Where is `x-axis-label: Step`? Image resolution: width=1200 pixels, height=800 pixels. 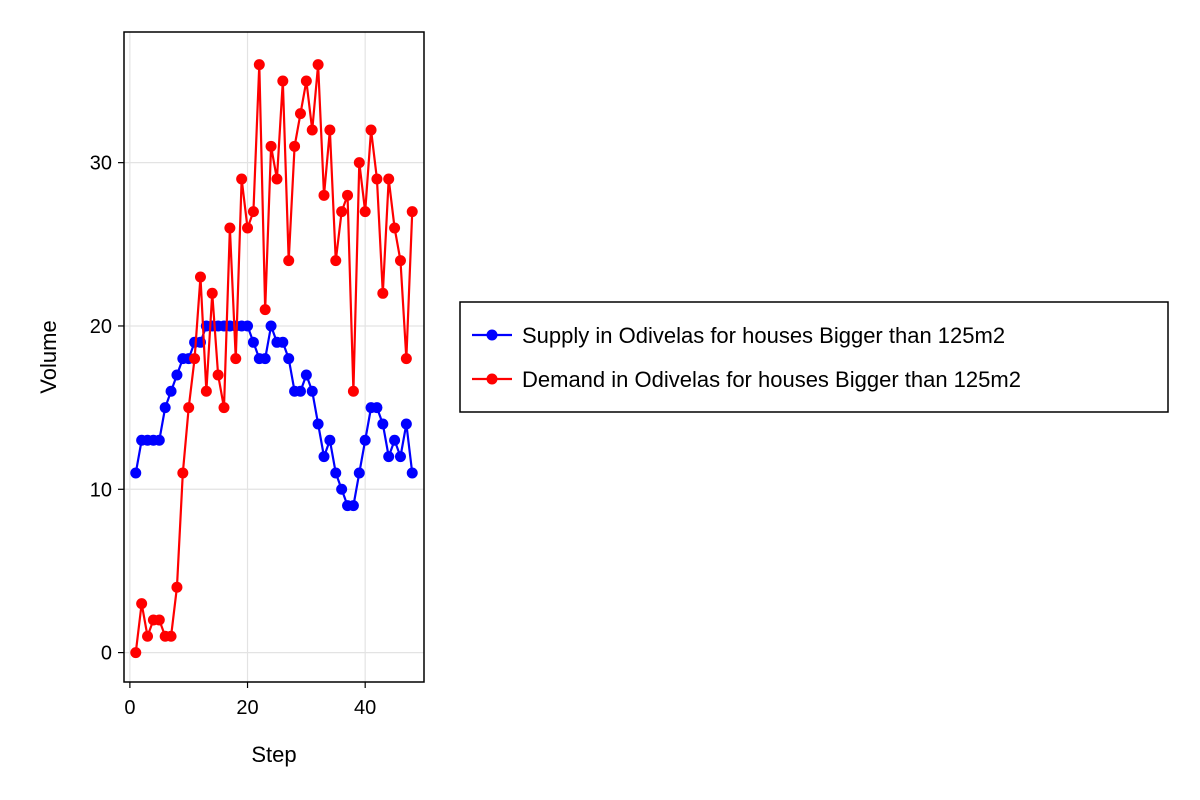
x-axis-label: Step is located at coordinates (273, 754).